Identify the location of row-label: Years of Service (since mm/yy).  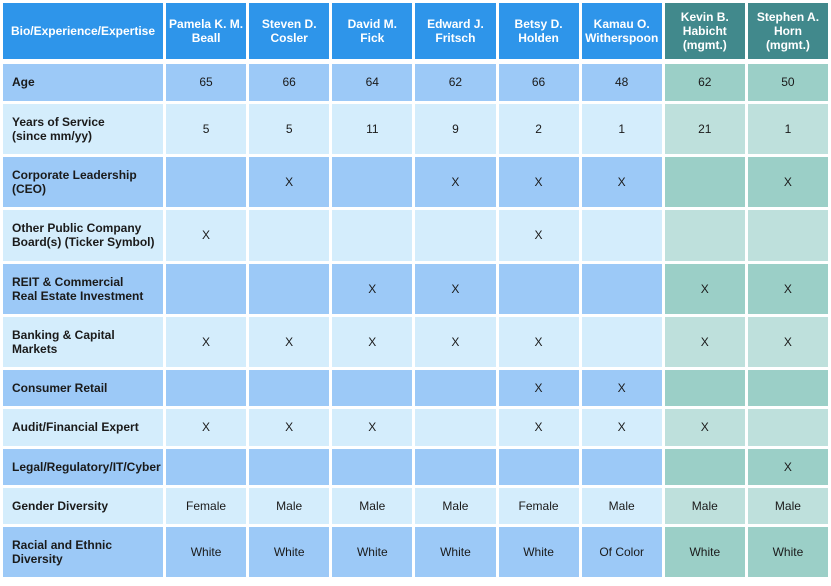
(83, 128).